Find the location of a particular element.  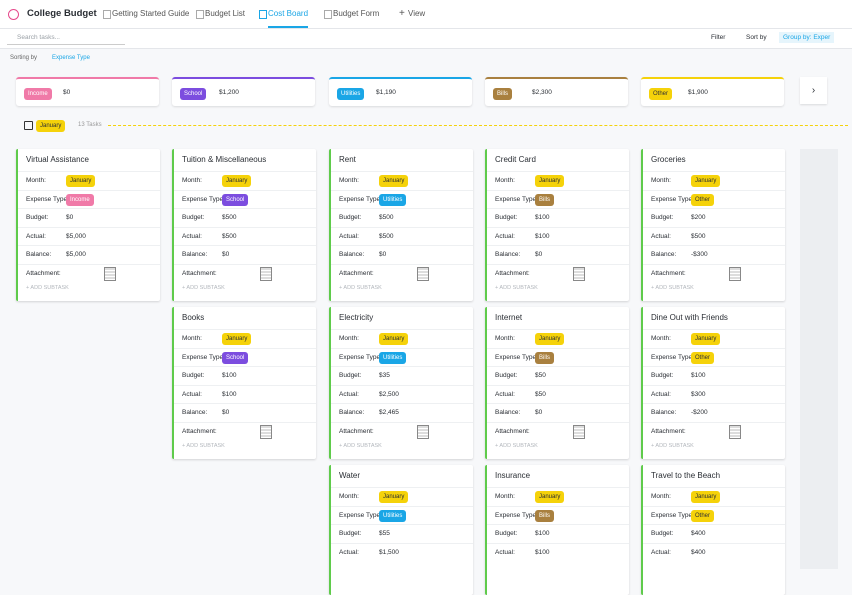

field-label: Budget: is located at coordinates (193, 217).